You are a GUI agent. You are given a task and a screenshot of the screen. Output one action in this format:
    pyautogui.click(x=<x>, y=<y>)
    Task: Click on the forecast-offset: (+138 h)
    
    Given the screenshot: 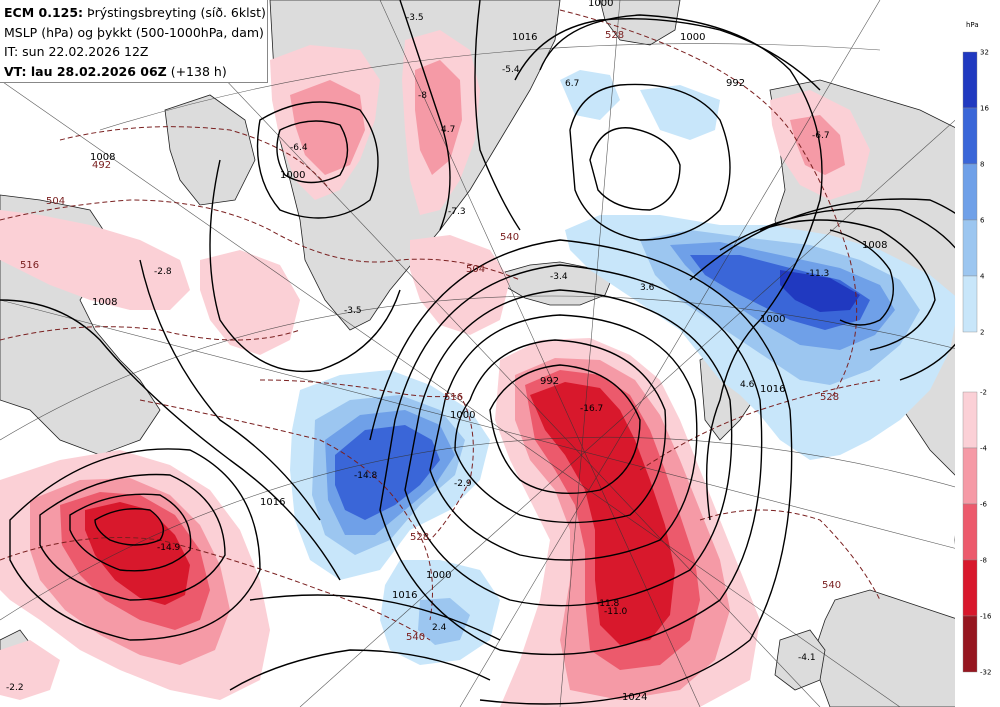 What is the action you would take?
    pyautogui.click(x=196, y=71)
    